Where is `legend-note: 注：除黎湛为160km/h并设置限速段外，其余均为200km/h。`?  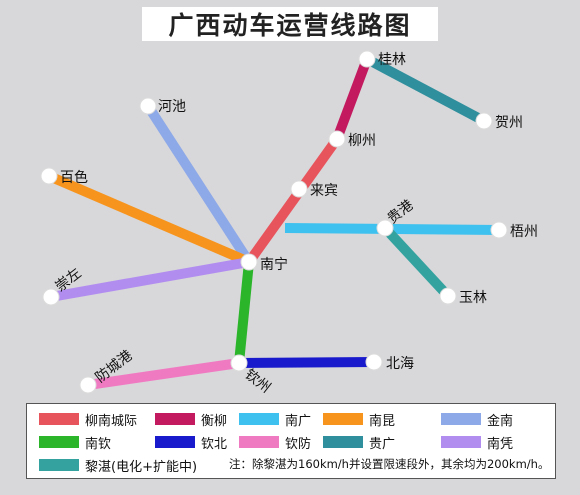 legend-note: 注：除黎湛为160km/h并设置限速段外，其余均为200km/h。 is located at coordinates (389, 464).